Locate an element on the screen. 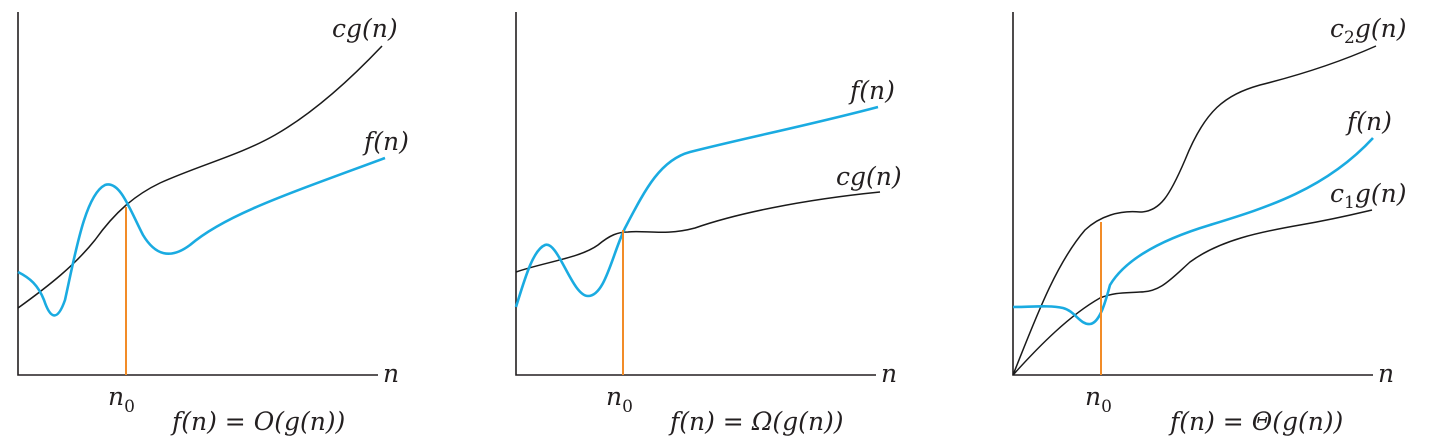 The width and height of the screenshot is (1430, 448). panel-1-n0-label: n0 is located at coordinates (121, 399).